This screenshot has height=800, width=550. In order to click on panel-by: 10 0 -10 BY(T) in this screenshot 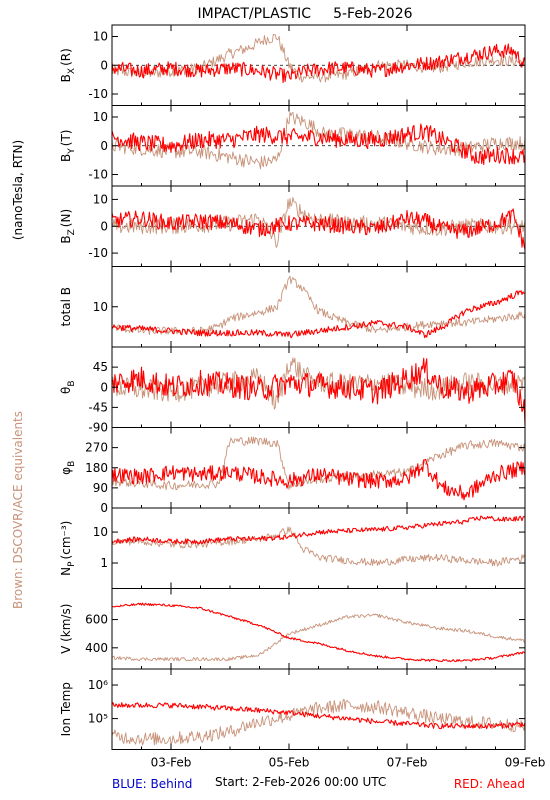, I will do `click(292, 146)`.